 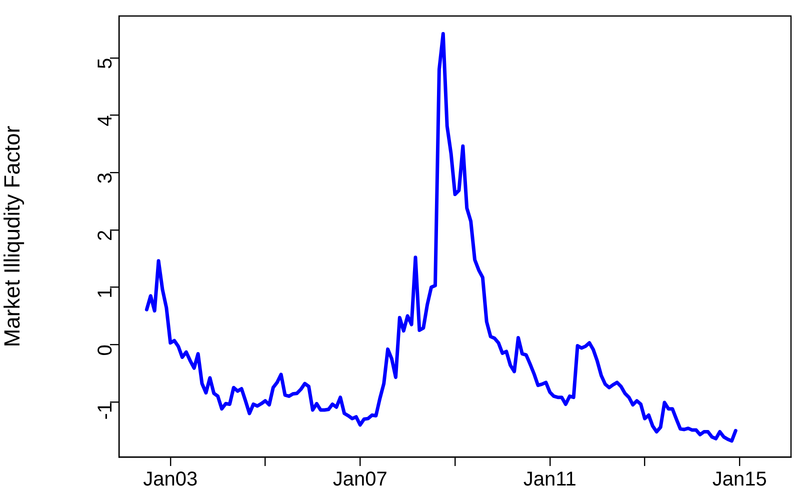 I want to click on y-tick-label: -1, so click(x=105, y=411).